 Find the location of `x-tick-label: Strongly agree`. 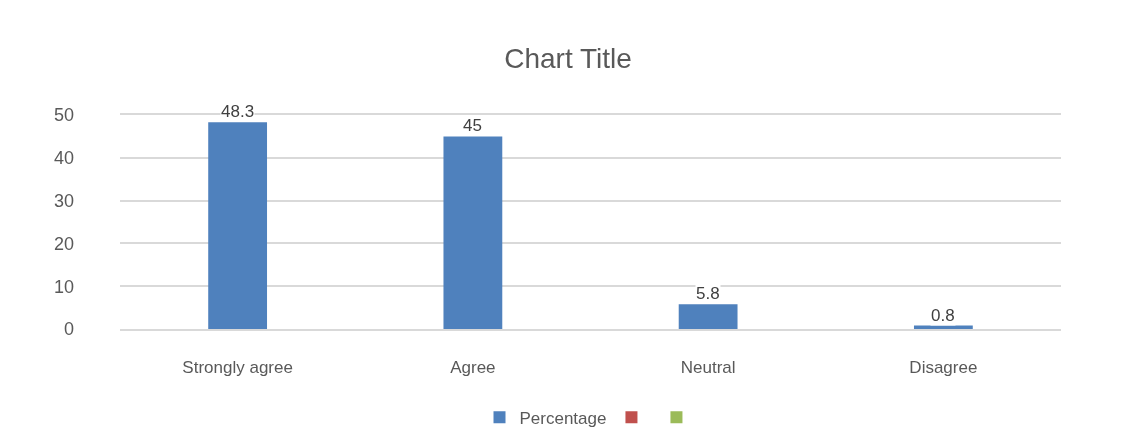

x-tick-label: Strongly agree is located at coordinates (237, 368).